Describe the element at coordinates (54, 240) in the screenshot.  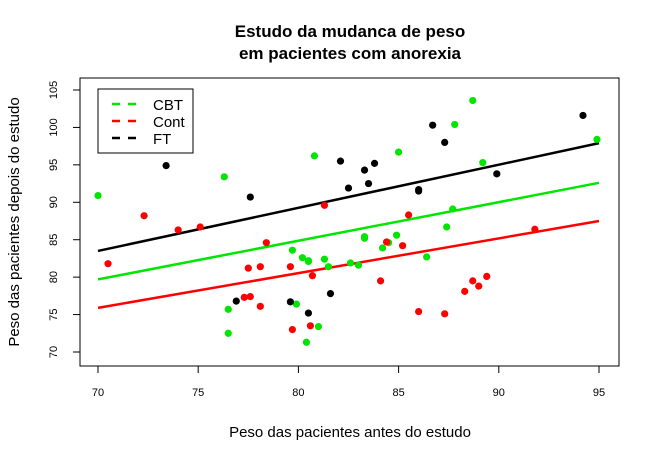
I see `y-tick-label: 85` at that location.